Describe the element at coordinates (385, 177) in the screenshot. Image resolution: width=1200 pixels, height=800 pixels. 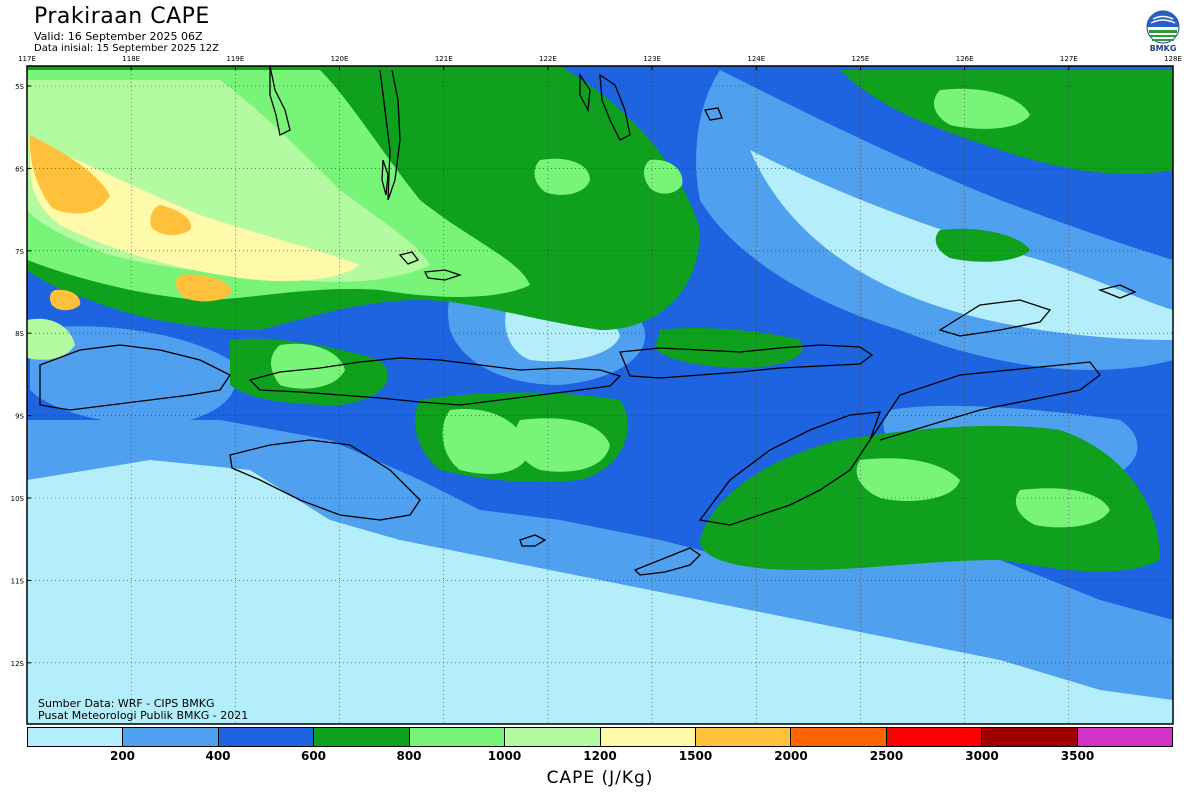
I see `selayar-coast` at that location.